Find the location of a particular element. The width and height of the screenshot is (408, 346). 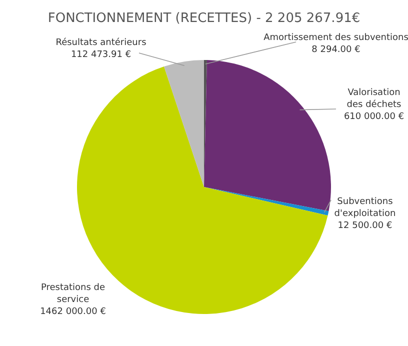

slice-label: Subventions d'exploitation is located at coordinates (365, 208).